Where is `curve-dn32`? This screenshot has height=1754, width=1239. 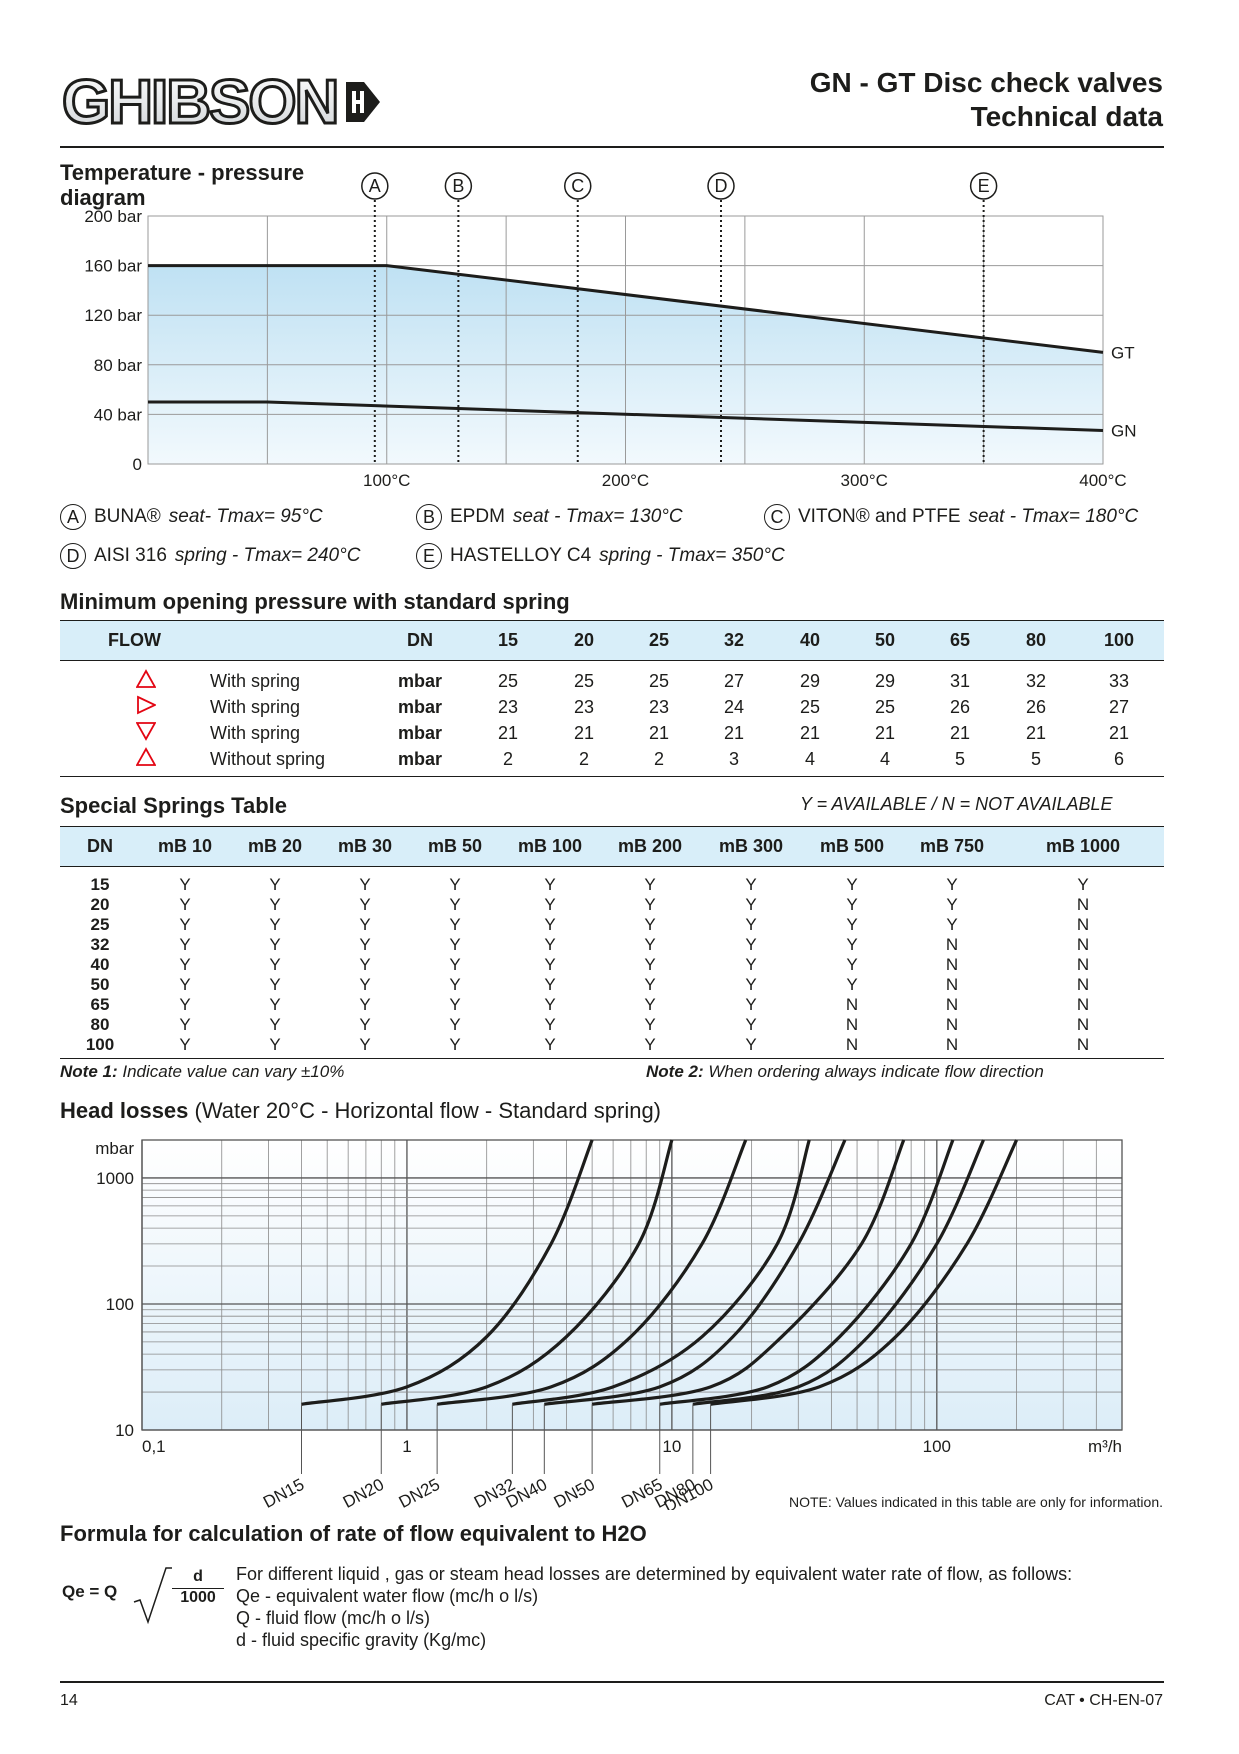
curve-dn32 is located at coordinates (661, 1272).